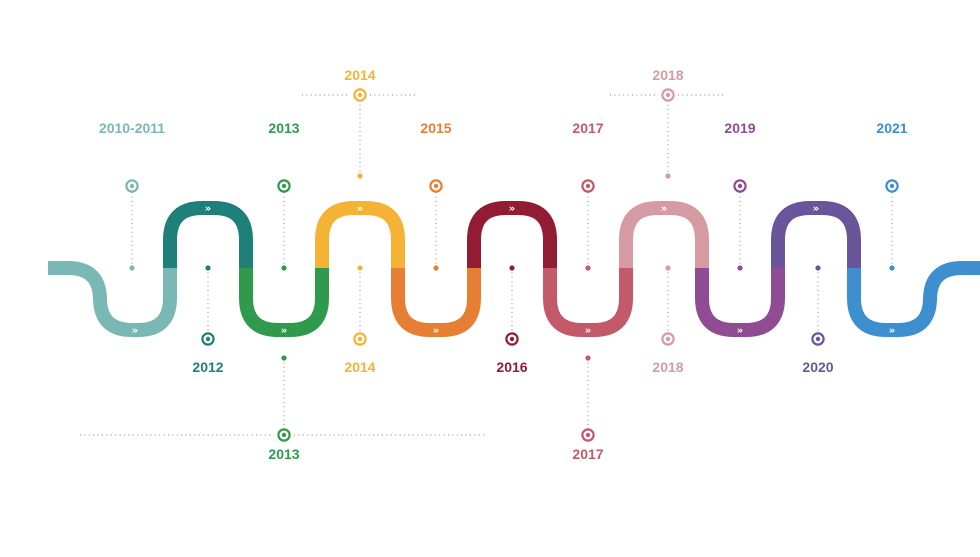 This screenshot has height=557, width=980. Describe the element at coordinates (817, 367) in the screenshot. I see `milestone-year-label: 2020` at that location.